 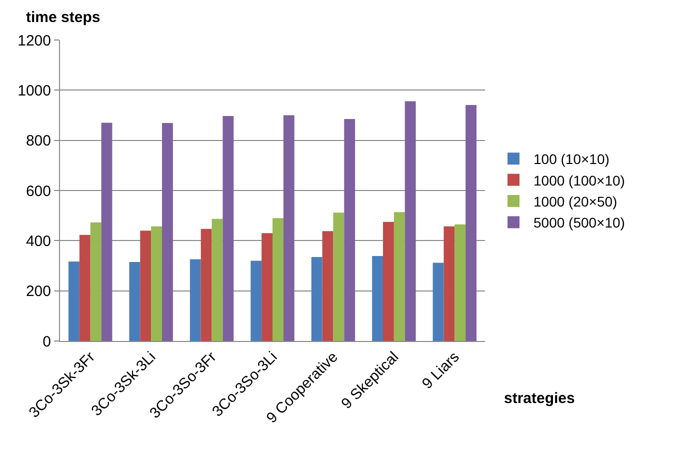 I want to click on y-axis-title: time steps, so click(x=63, y=17).